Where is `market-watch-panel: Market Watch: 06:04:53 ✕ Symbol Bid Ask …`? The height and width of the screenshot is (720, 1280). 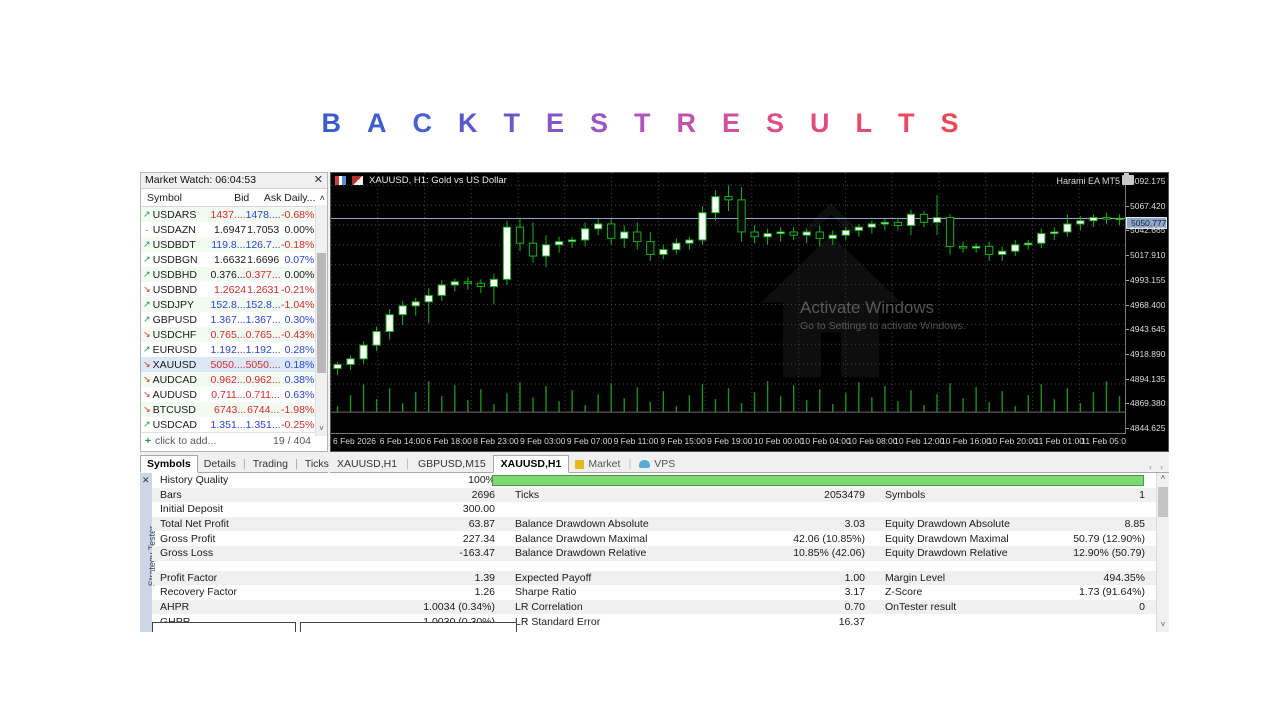
market-watch-panel: Market Watch: 06:04:53 ✕ Symbol Bid Ask … is located at coordinates (234, 312).